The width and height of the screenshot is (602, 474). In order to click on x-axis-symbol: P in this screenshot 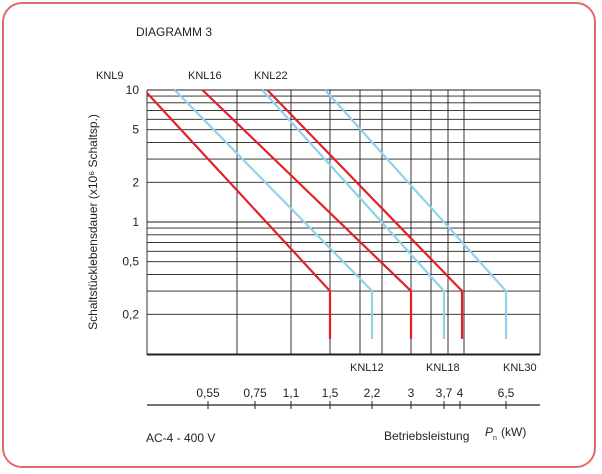, I will do `click(489, 432)`.